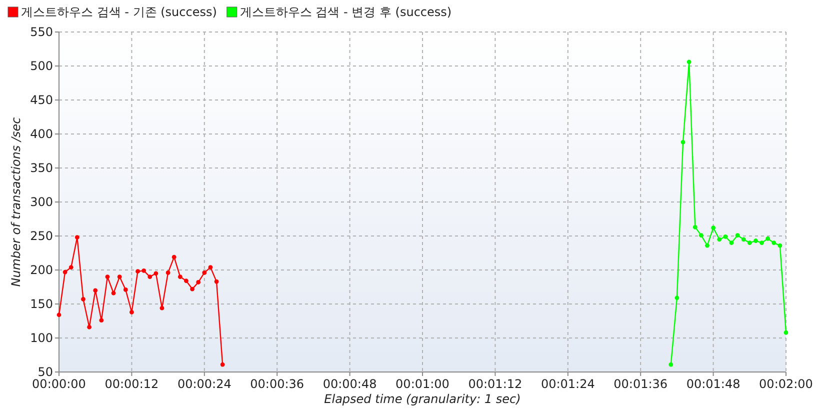 This screenshot has height=411, width=819. What do you see at coordinates (713, 384) in the screenshot?
I see `x-tick-label: 00:01:48` at bounding box center [713, 384].